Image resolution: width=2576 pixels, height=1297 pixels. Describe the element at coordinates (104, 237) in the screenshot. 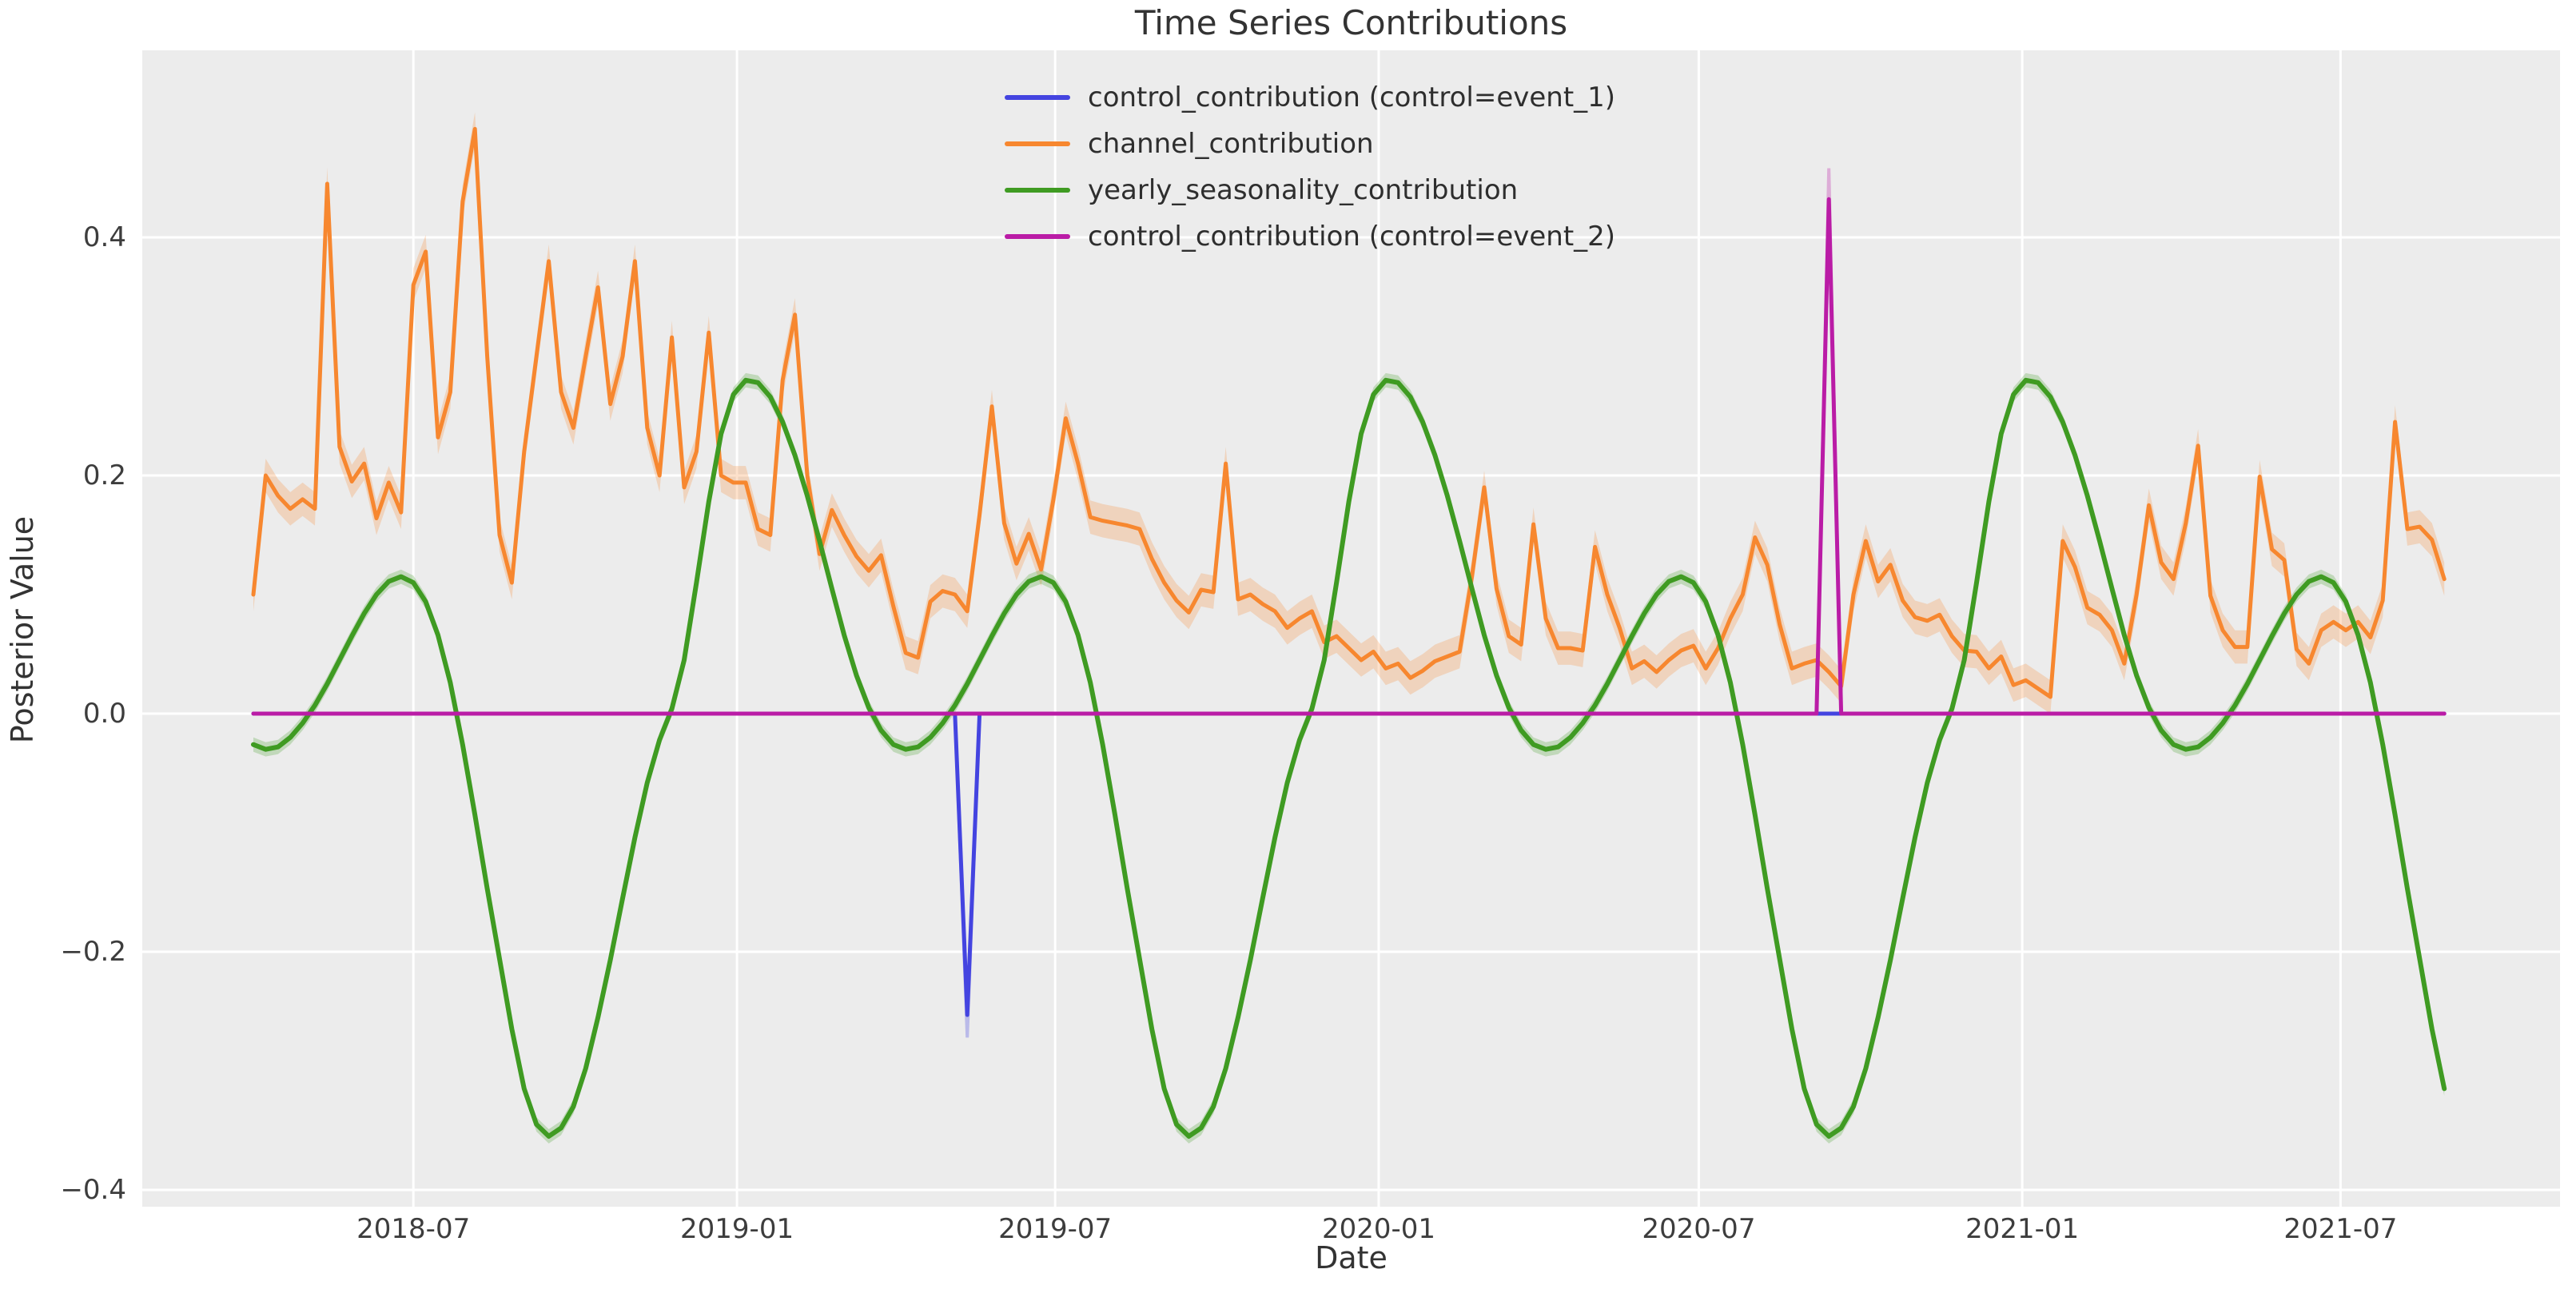

I see `y-tick-label: 0.4` at that location.